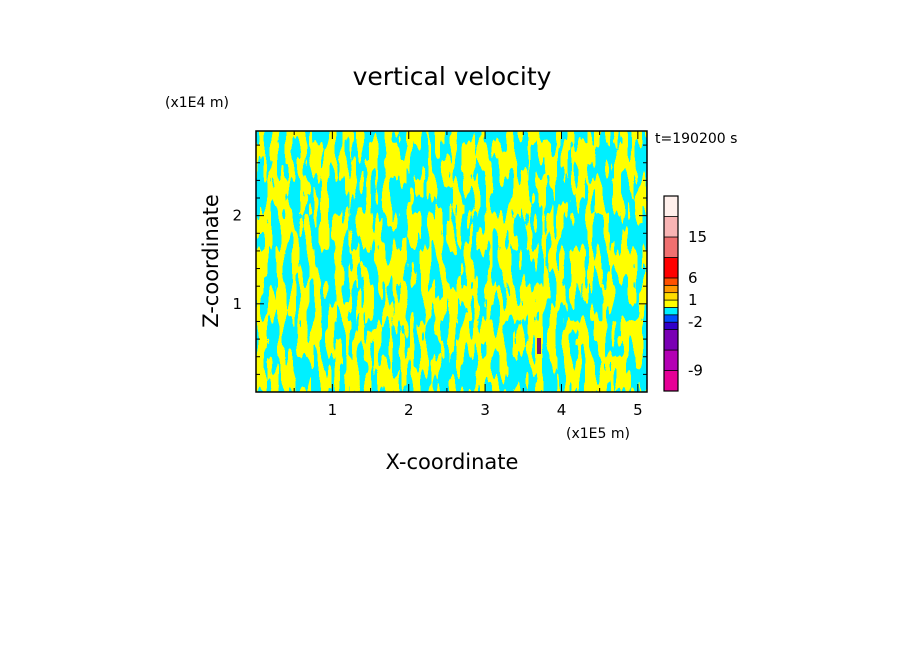  Describe the element at coordinates (452, 462) in the screenshot. I see `x-axis-label: X-coordinate` at that location.